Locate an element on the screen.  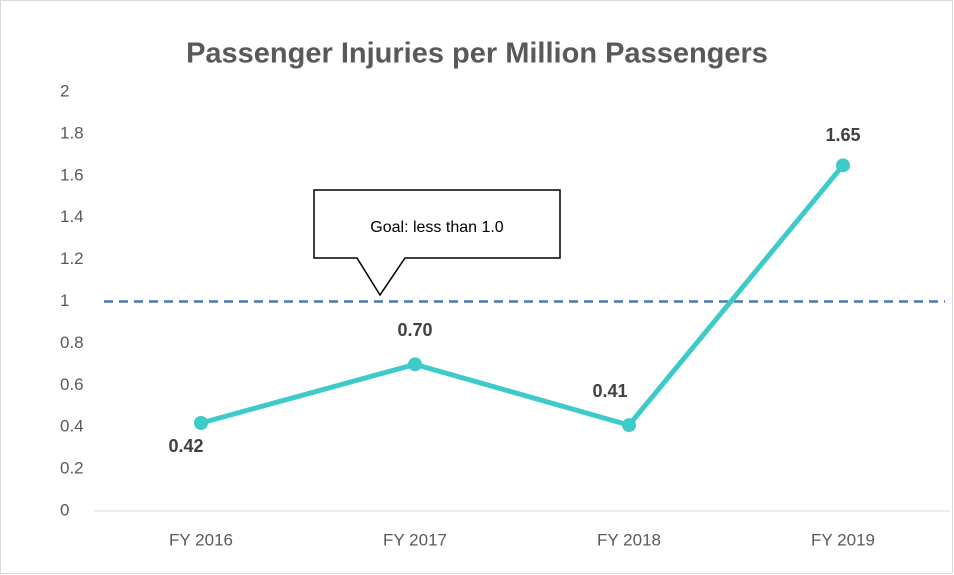
y-tick-label: 1.8 is located at coordinates (72, 132).